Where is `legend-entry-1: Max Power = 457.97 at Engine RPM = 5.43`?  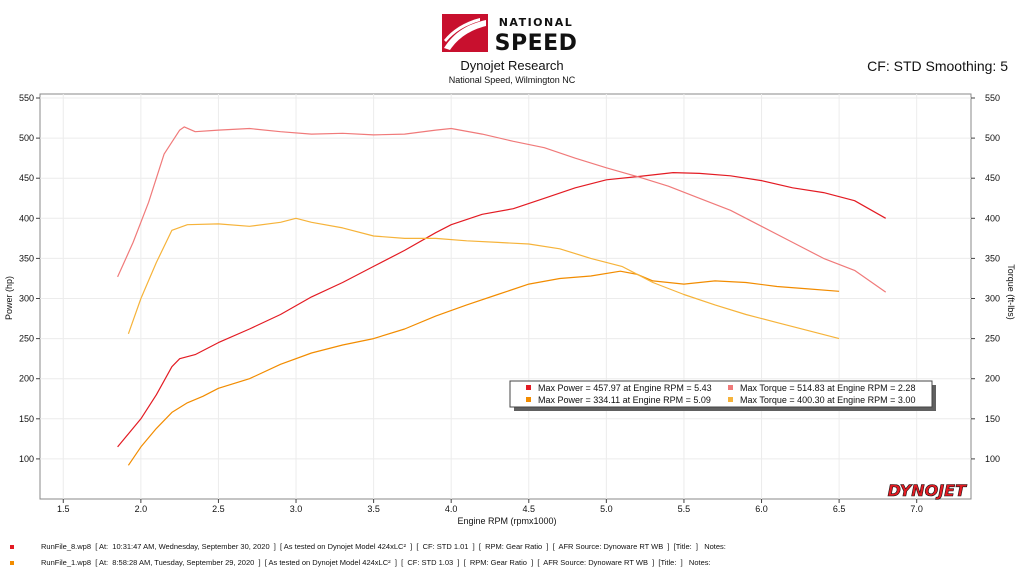 legend-entry-1: Max Power = 457.97 at Engine RPM = 5.43 is located at coordinates (625, 388).